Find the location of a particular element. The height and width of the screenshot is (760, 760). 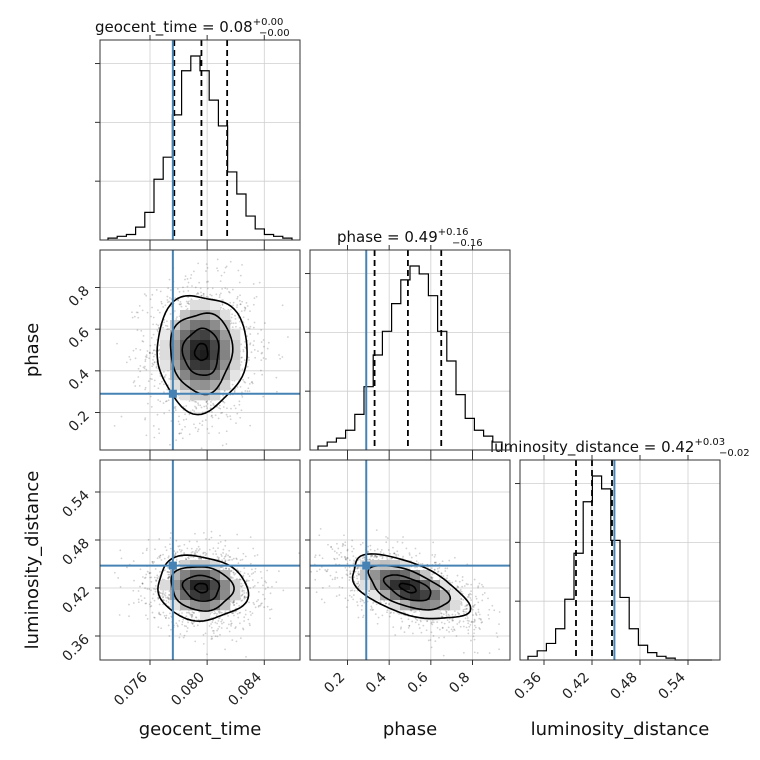

histogram-step-luminosity_distance is located at coordinates (619, 568).